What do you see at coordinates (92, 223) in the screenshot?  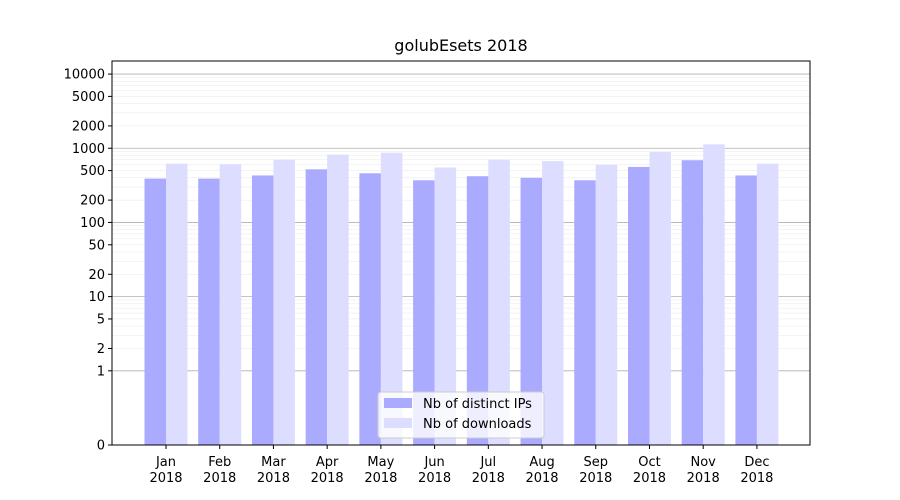 I see `y-tick-label: 100` at bounding box center [92, 223].